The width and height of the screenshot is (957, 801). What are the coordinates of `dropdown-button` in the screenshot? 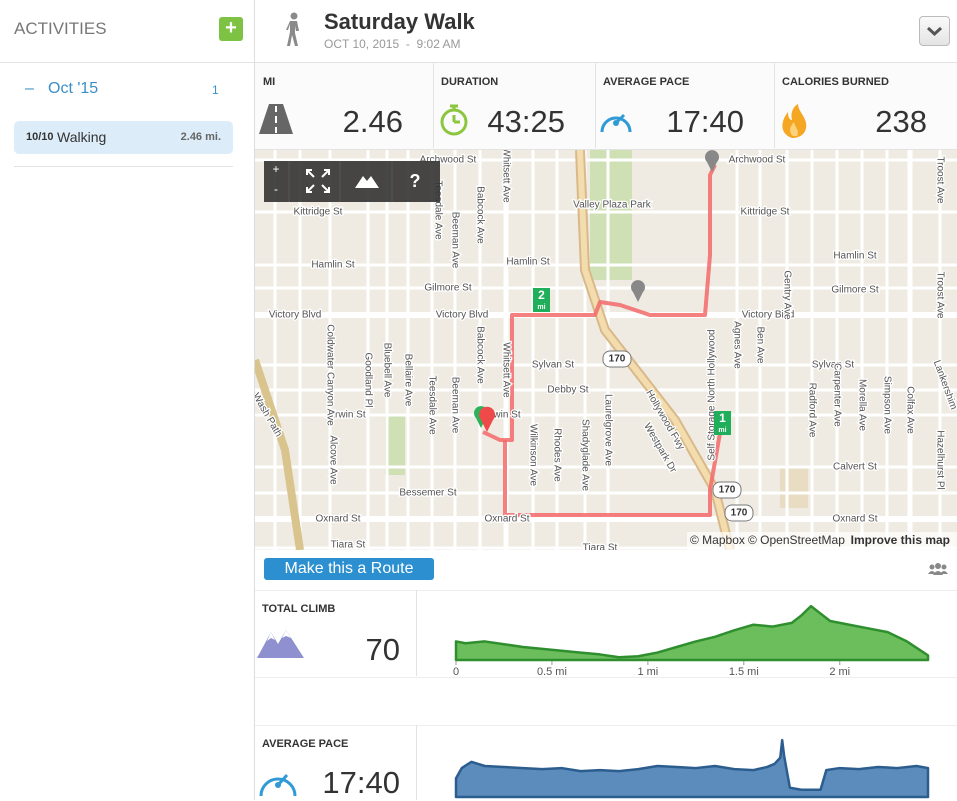 It's located at (934, 31).